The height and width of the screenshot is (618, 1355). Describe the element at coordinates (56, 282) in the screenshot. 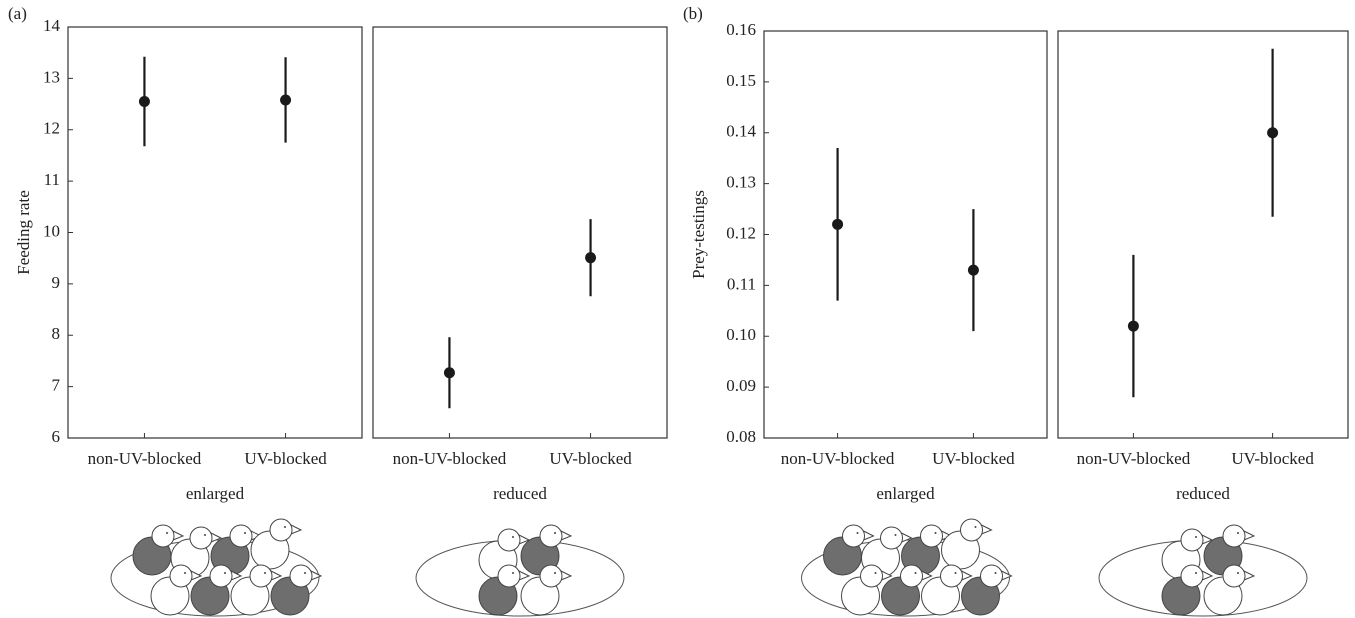

I see `y-tick-label: 9` at that location.